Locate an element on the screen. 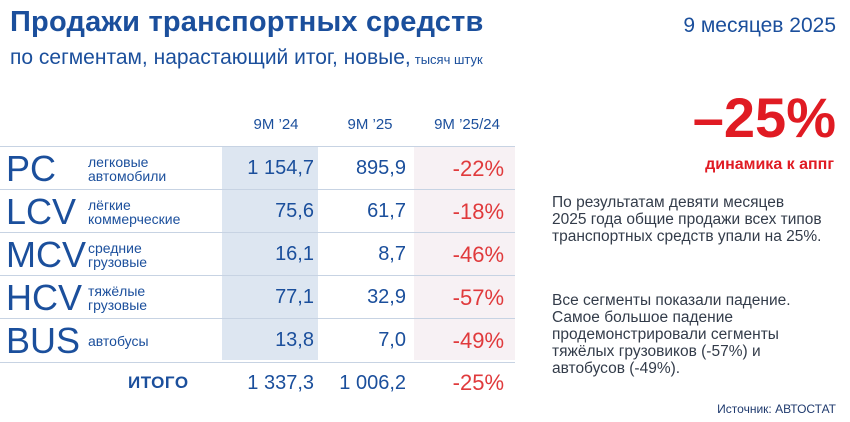 The image size is (850, 422). table-row: BUS автобусы 13,8 7,0 -49% is located at coordinates (257, 340).